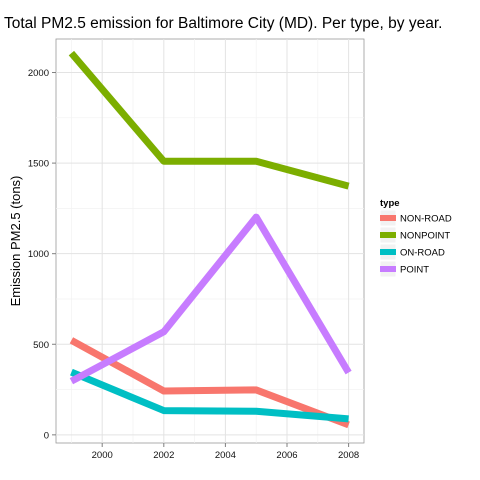 Image resolution: width=480 pixels, height=480 pixels. Describe the element at coordinates (390, 203) in the screenshot. I see `legend-title: type` at that location.